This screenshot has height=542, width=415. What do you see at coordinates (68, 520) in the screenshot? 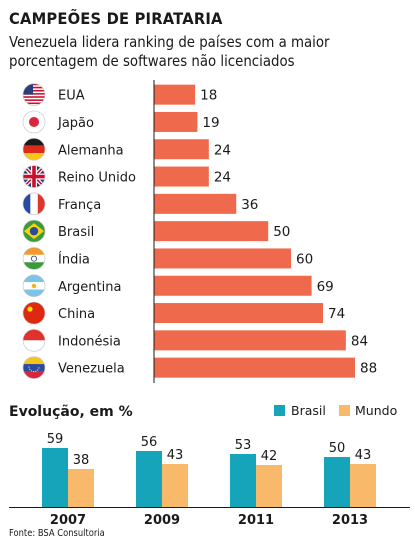
I see `year-label-2007: 2007` at bounding box center [68, 520].